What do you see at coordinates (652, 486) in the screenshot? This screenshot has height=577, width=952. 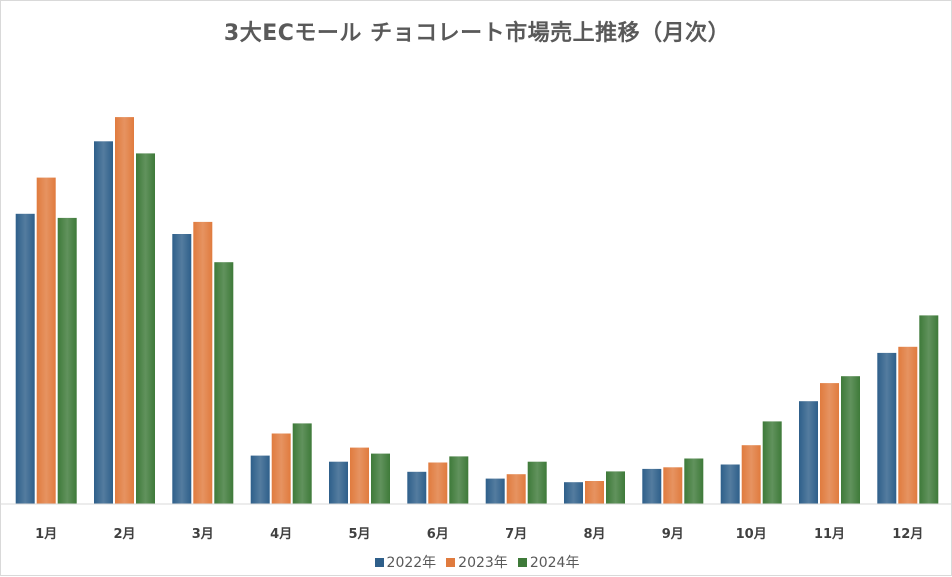 I see `bar-2022年-9月` at bounding box center [652, 486].